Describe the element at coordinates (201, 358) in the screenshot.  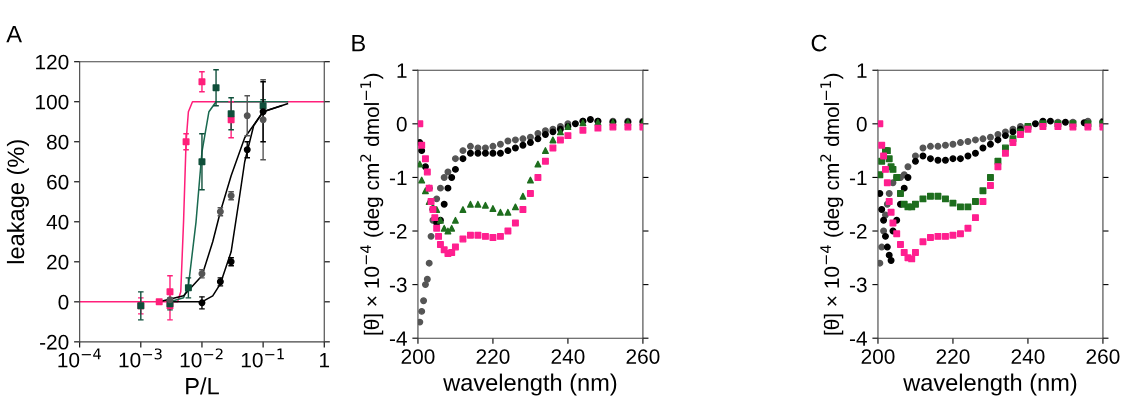
I see `x-tick-label: 10$^{−2}$` at that location.